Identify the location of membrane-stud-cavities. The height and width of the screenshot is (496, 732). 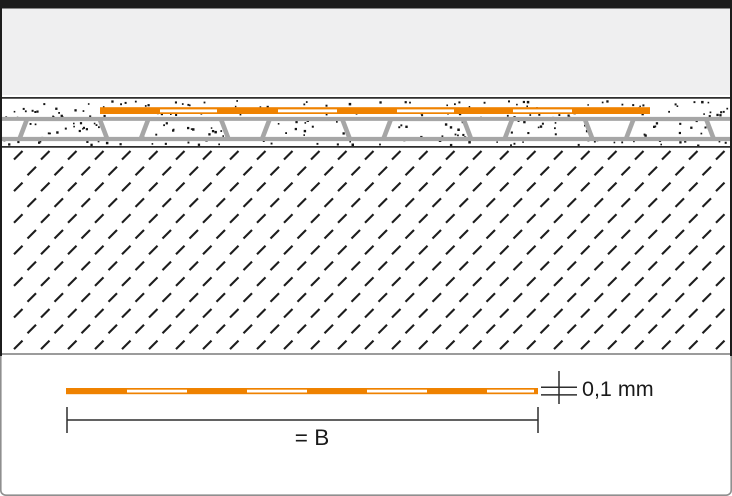
(366, 129).